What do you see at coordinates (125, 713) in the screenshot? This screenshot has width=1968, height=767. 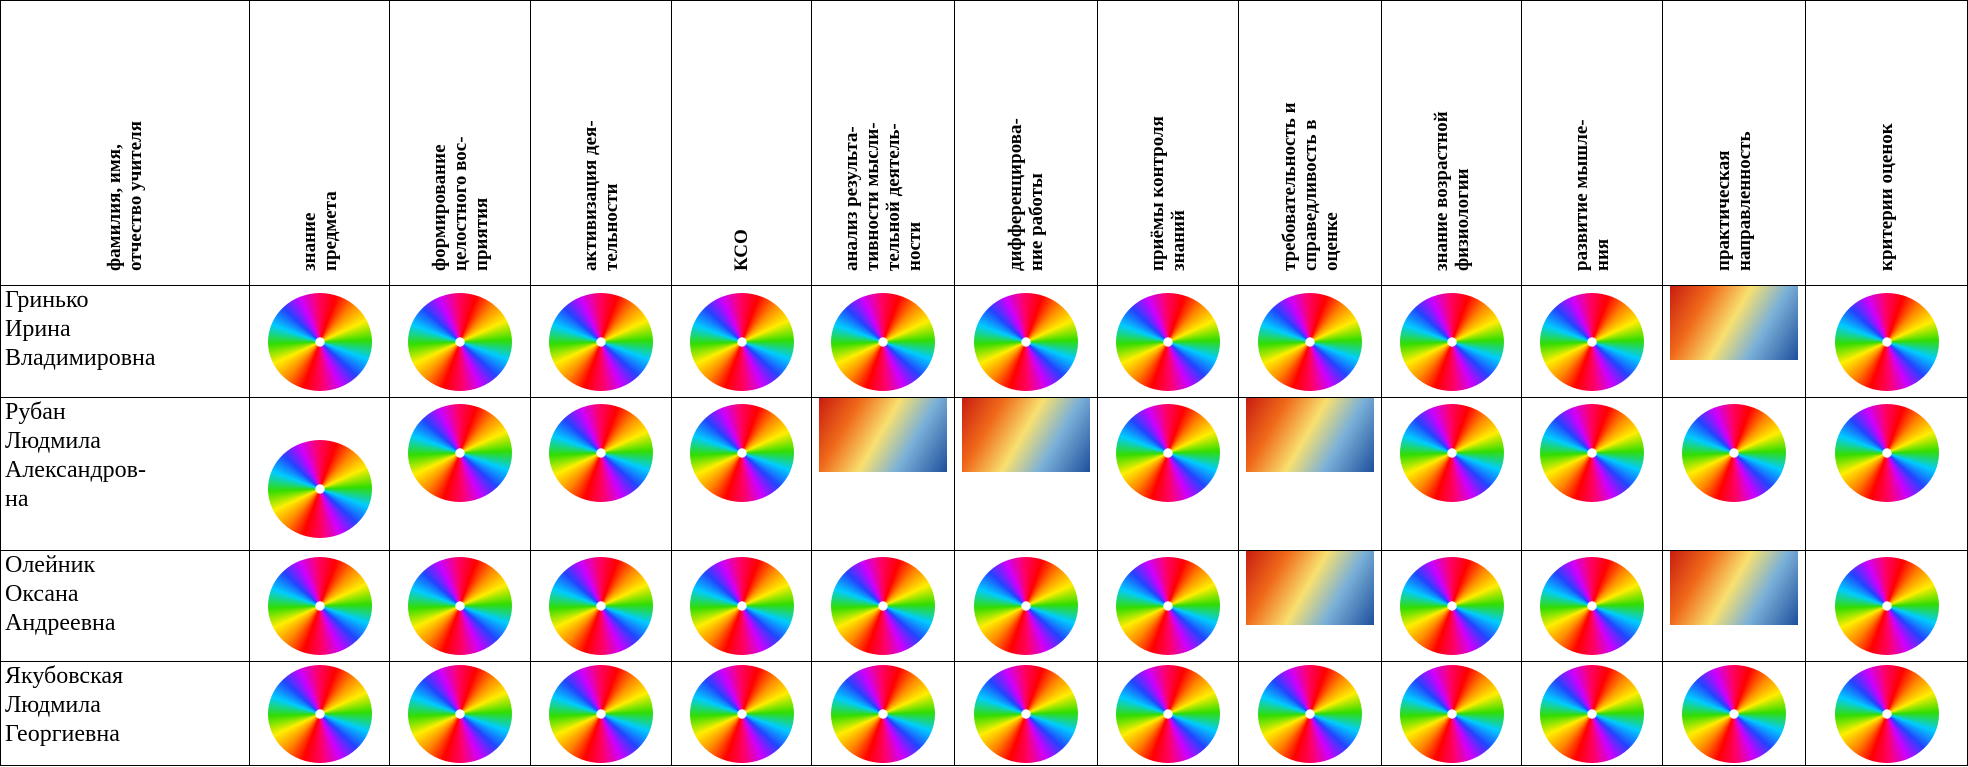 I see `teacher-name: Якубовская Людмила Георгиевна` at bounding box center [125, 713].